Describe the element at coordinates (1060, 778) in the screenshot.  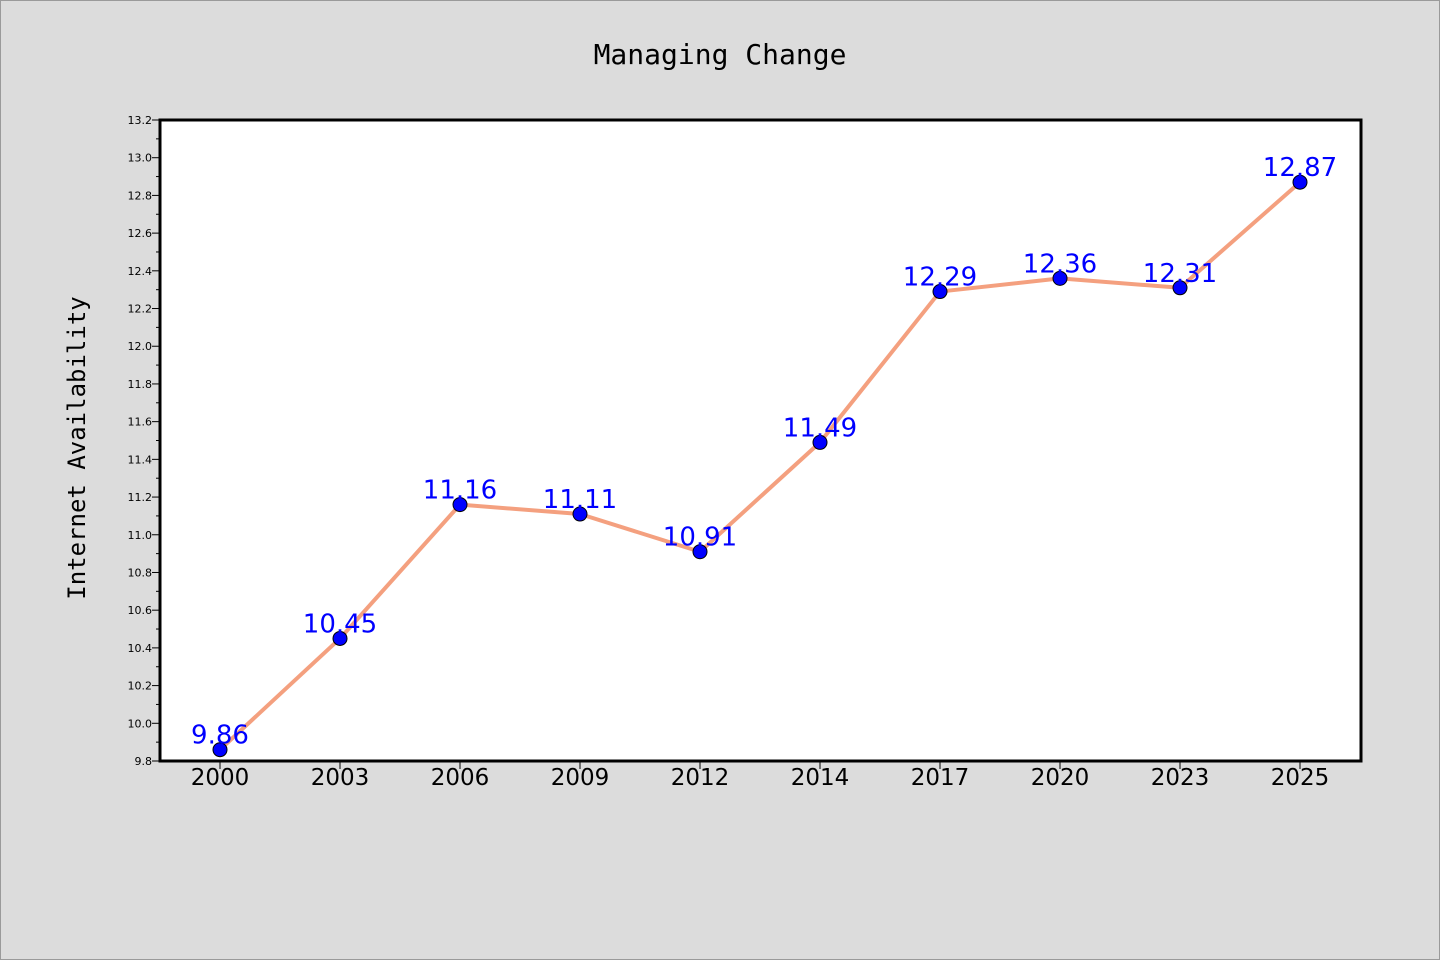
I see `x-tick-label: 2020` at that location.